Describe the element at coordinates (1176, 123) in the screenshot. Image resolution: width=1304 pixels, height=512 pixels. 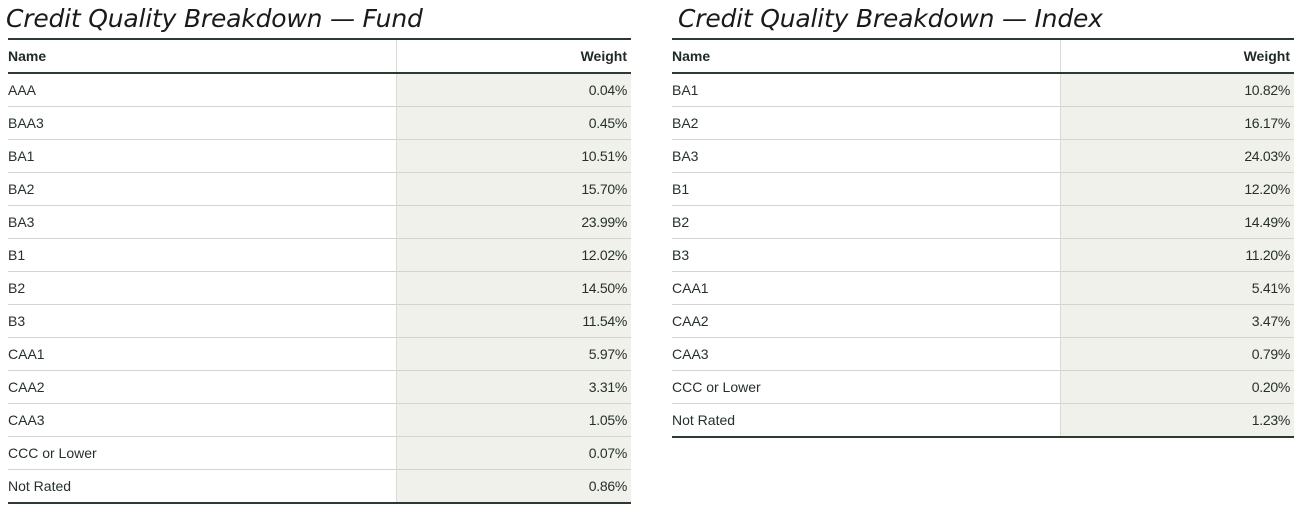
I see `weight-value-cell: 16.17%` at that location.